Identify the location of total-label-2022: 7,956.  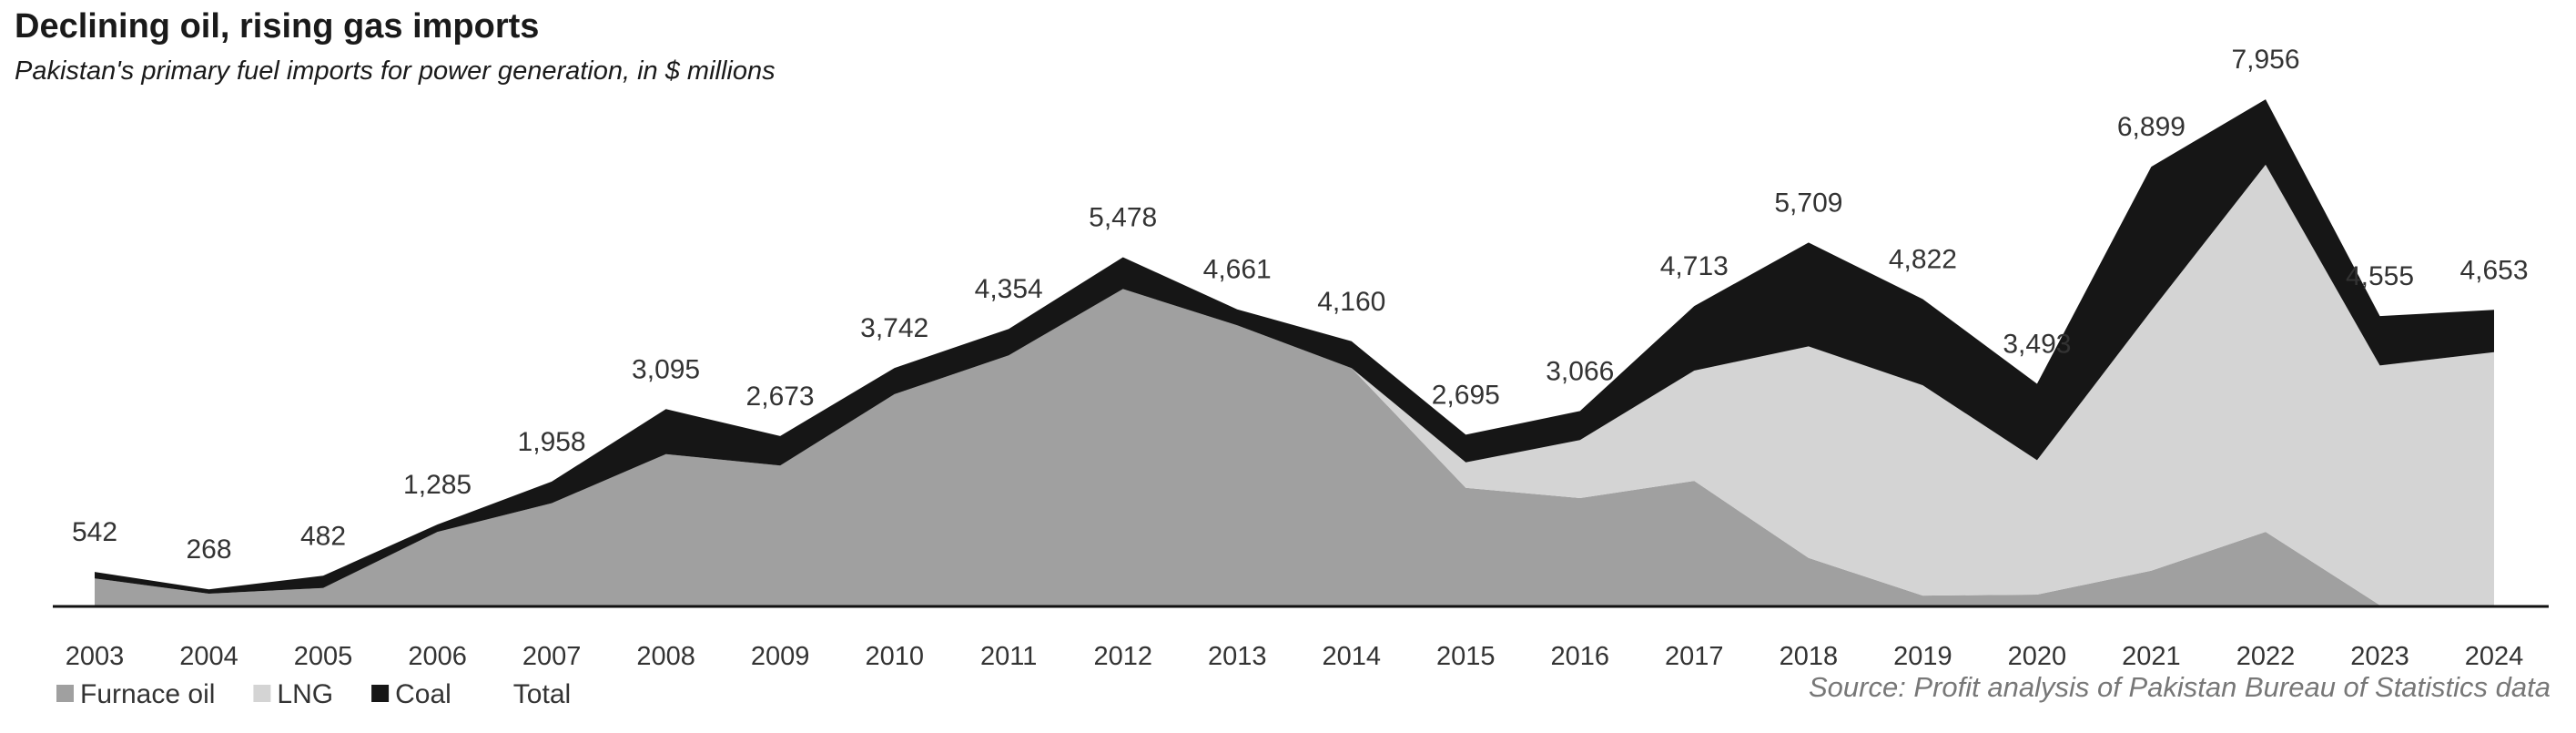
(2265, 60).